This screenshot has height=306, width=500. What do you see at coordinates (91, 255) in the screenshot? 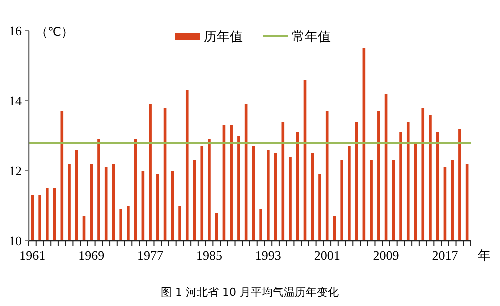
I see `x-tick-label: 1969` at bounding box center [91, 255].